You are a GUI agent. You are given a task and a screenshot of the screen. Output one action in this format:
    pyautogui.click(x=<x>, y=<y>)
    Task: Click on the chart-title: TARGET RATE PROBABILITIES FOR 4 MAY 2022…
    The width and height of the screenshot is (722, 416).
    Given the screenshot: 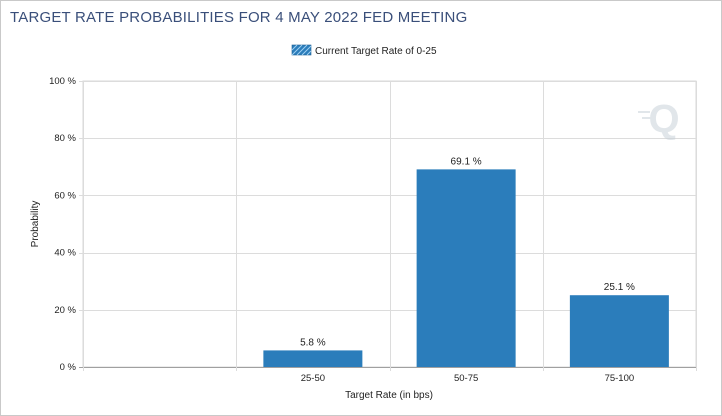 What is the action you would take?
    pyautogui.click(x=239, y=17)
    